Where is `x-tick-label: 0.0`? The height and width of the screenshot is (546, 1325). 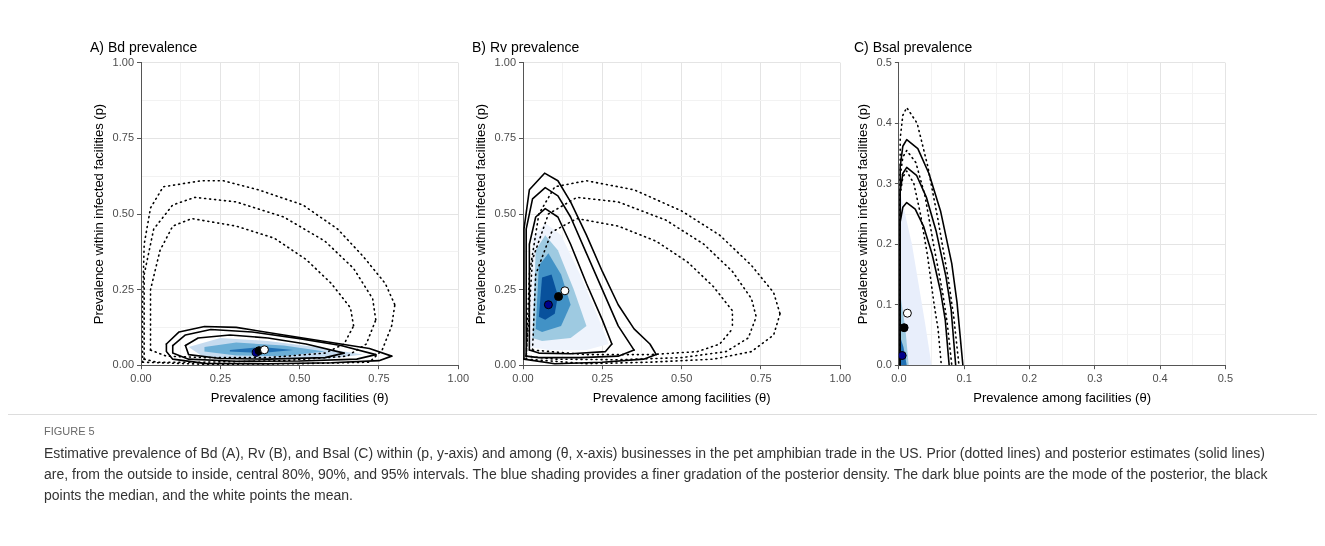
x-tick-label: 0.0 is located at coordinates (899, 377).